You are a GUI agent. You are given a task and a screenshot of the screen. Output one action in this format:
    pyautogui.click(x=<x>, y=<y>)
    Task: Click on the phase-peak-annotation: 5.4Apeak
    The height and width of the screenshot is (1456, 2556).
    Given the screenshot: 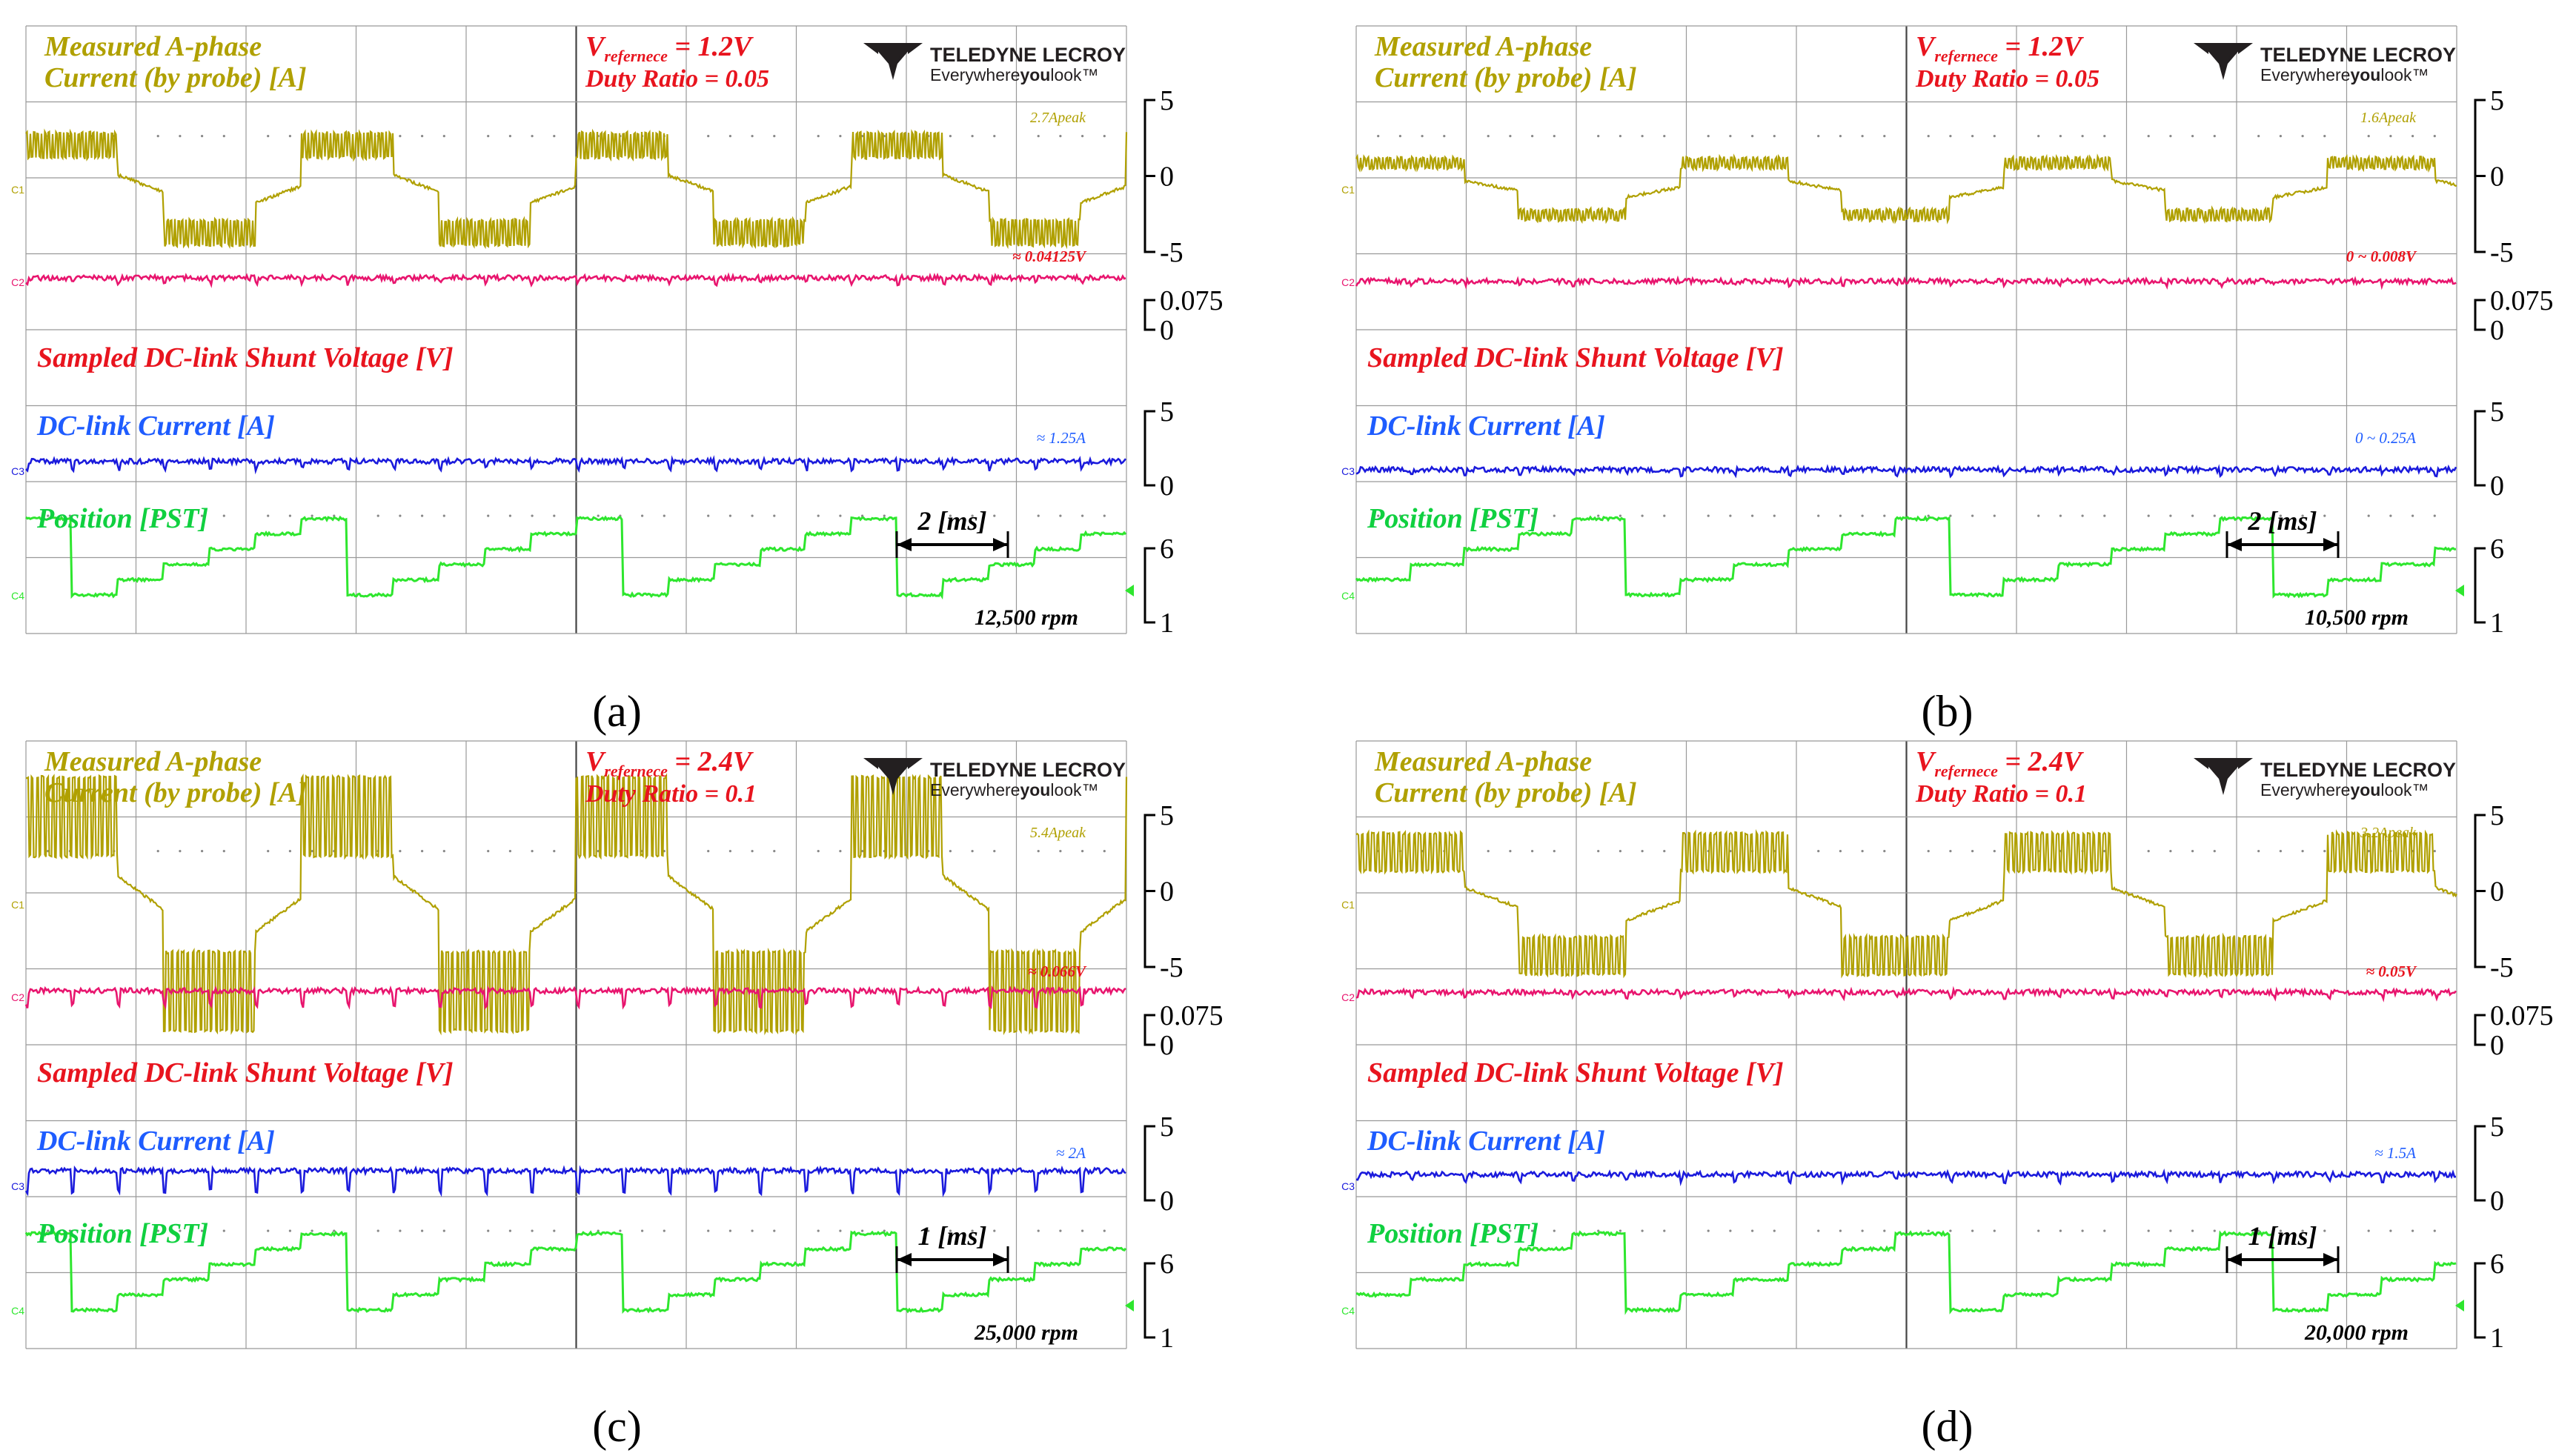 What is the action you would take?
    pyautogui.click(x=1058, y=833)
    